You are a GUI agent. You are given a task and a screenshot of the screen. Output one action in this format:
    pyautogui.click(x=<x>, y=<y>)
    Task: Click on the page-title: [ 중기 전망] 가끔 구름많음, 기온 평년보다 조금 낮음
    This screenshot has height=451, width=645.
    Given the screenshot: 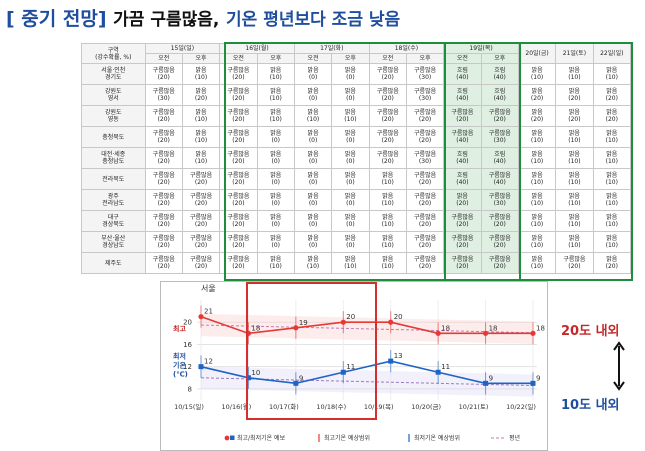 What is the action you would take?
    pyautogui.click(x=321, y=19)
    